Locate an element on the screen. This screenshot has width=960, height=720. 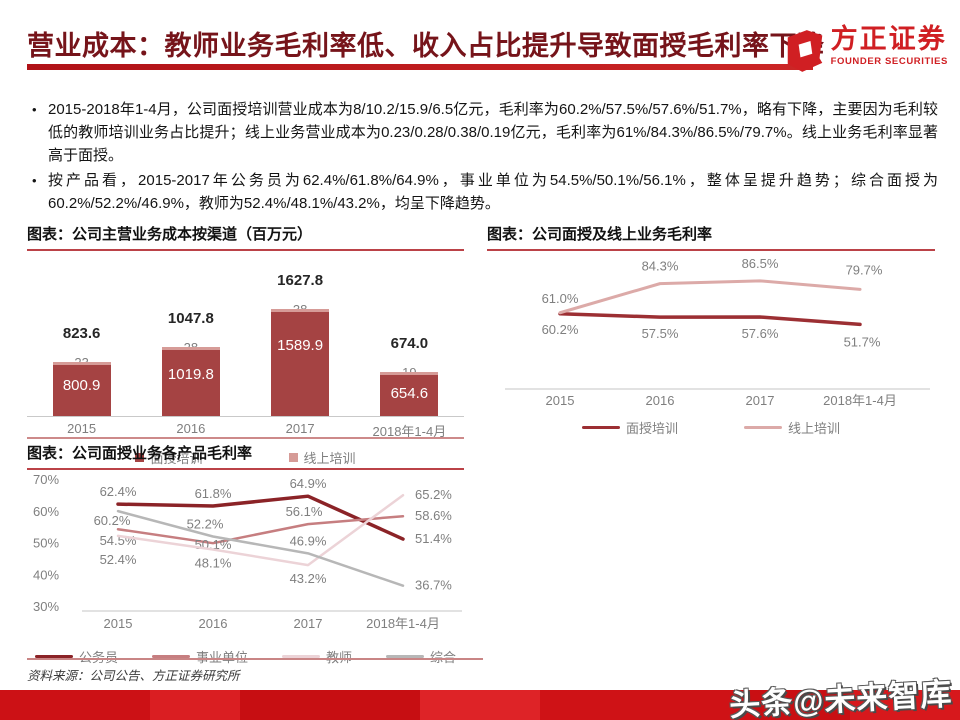
data-label: 65.2% is located at coordinates (433, 494).